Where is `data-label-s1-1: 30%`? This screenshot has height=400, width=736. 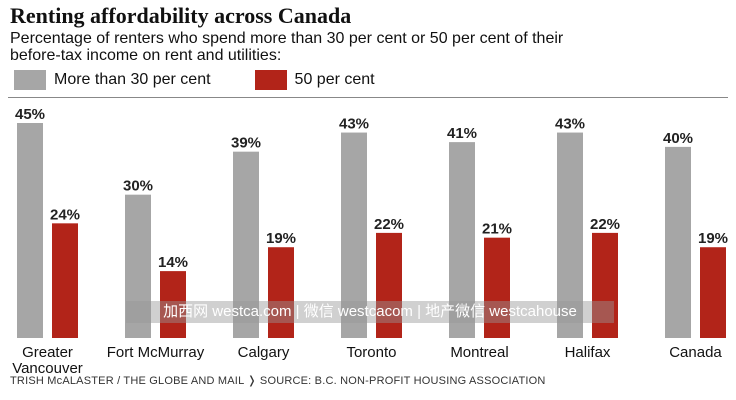
data-label-s1-1: 30% is located at coordinates (138, 186).